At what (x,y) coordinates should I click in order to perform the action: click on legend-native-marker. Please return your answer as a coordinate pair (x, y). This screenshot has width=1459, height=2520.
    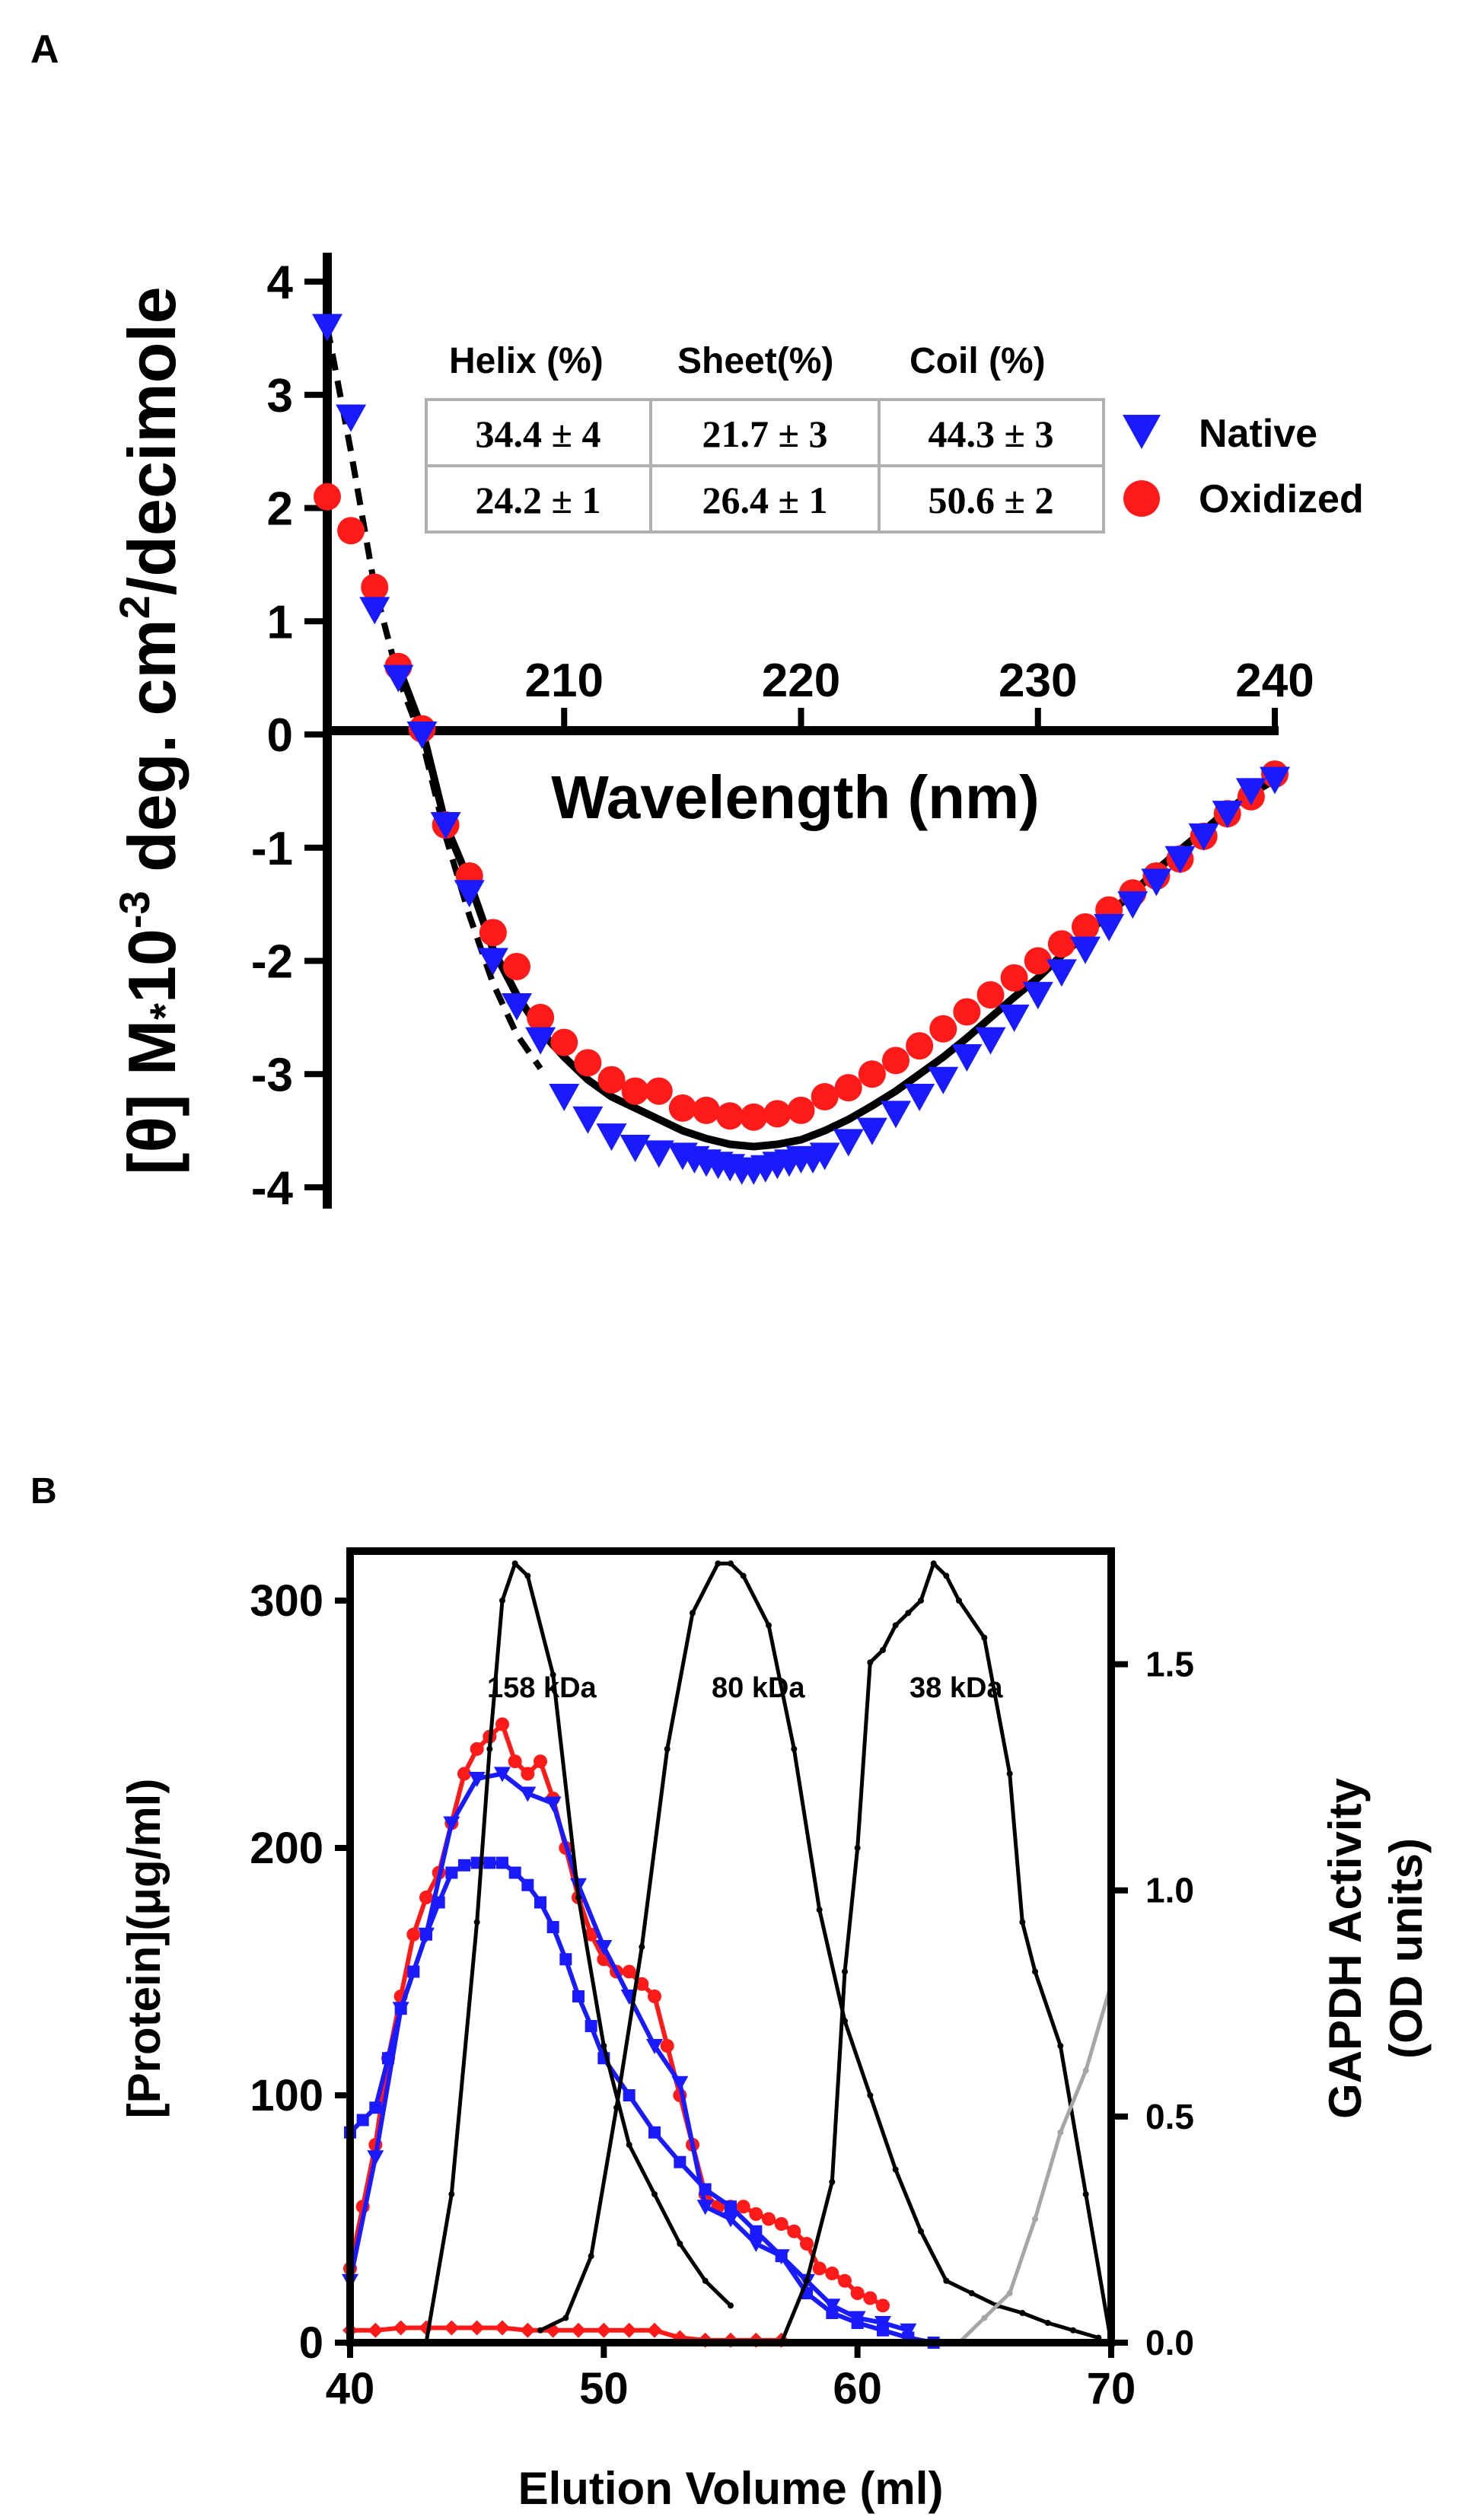
    Looking at the image, I should click on (1142, 432).